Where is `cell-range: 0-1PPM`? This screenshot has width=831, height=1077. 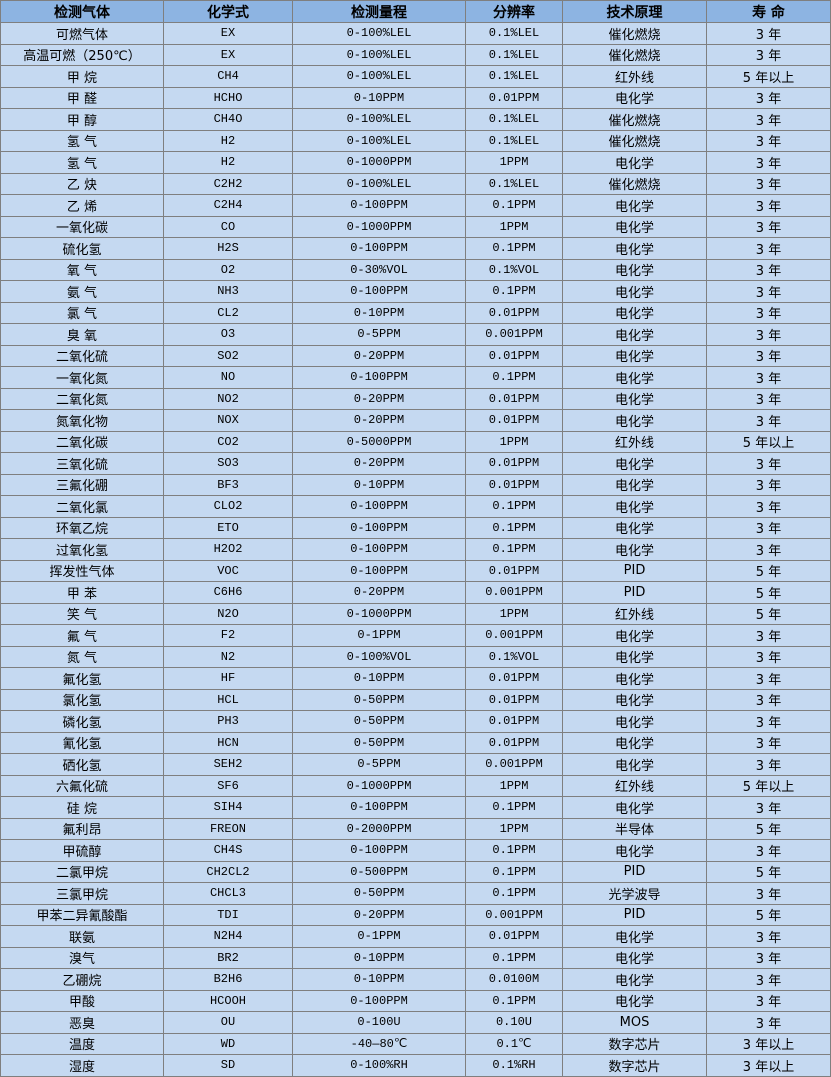 cell-range: 0-1PPM is located at coordinates (379, 936).